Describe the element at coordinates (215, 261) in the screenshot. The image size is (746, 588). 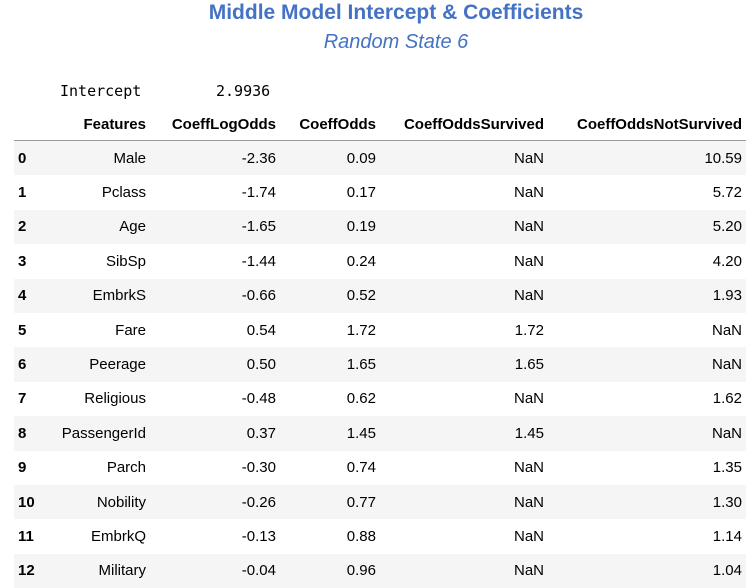
I see `coeff-log-odds-cell: -1.44` at that location.